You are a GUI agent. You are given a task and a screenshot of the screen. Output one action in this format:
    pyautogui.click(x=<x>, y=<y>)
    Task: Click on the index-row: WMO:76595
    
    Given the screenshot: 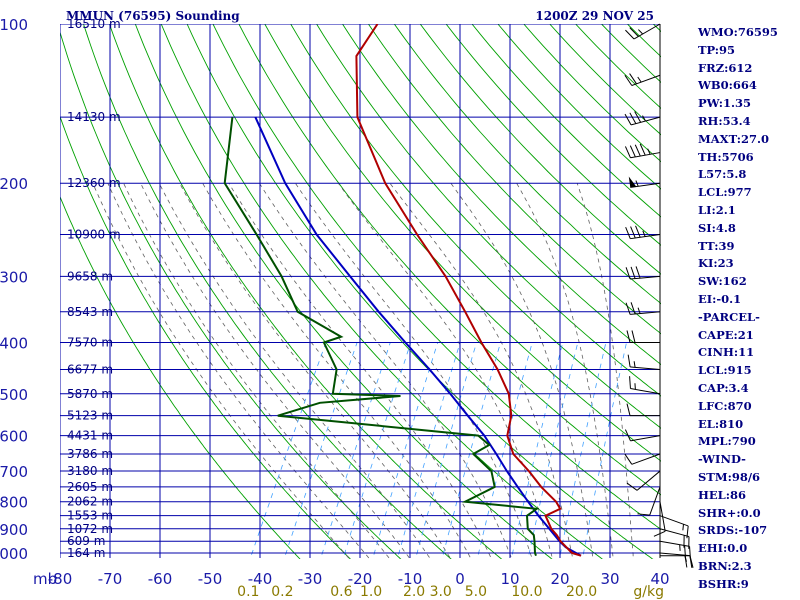 What is the action you would take?
    pyautogui.click(x=738, y=32)
    